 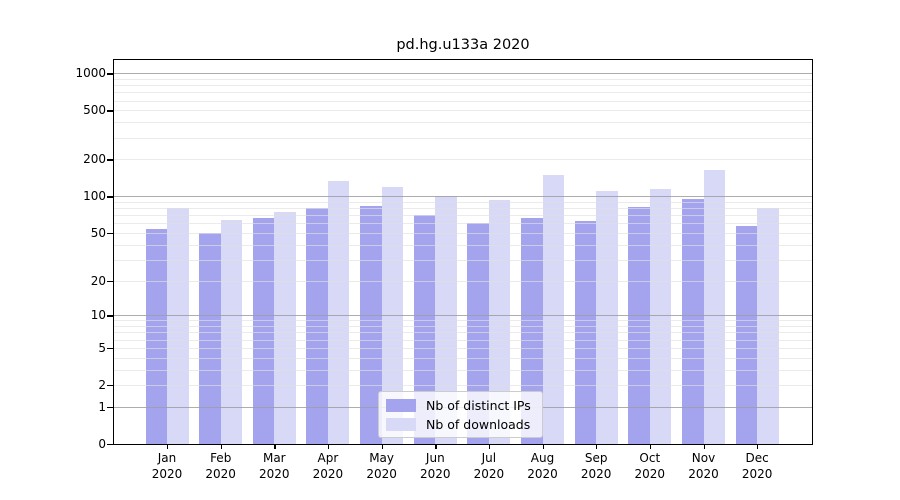 What do you see at coordinates (596, 458) in the screenshot?
I see `x-tick-label-line: Sep` at bounding box center [596, 458].